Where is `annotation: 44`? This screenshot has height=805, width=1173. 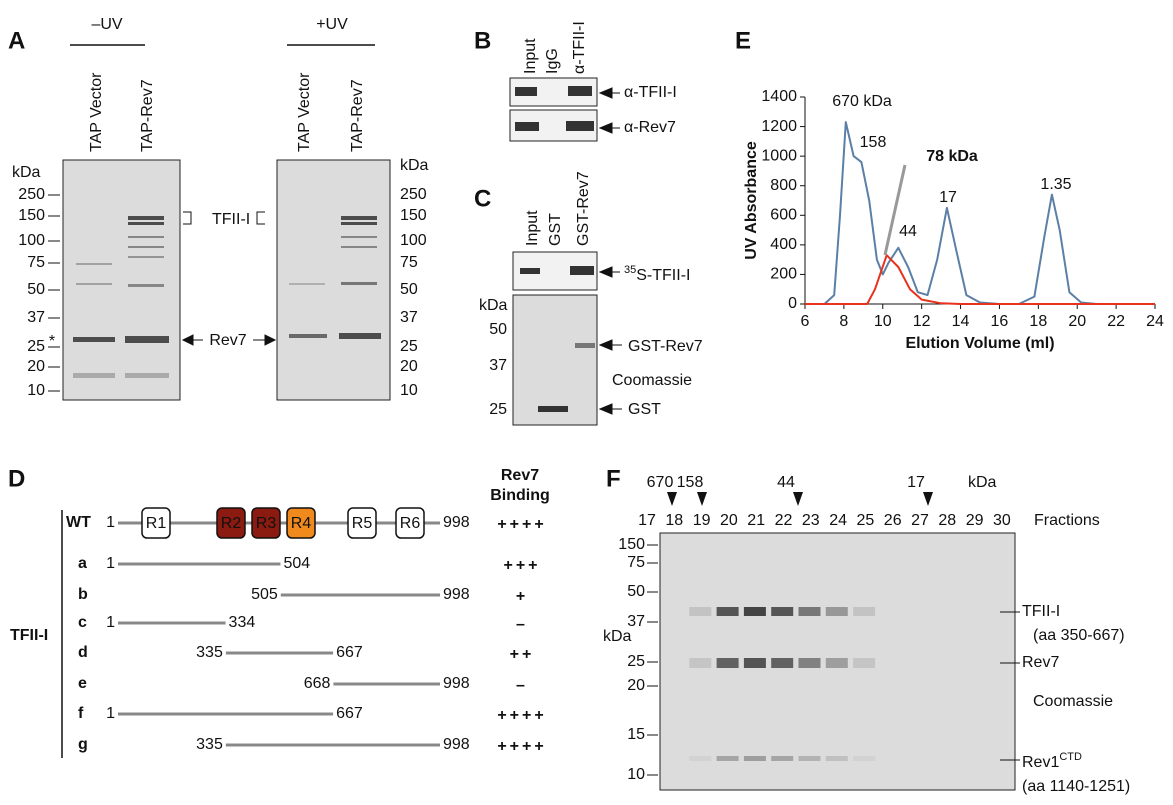 annotation: 44 is located at coordinates (908, 231).